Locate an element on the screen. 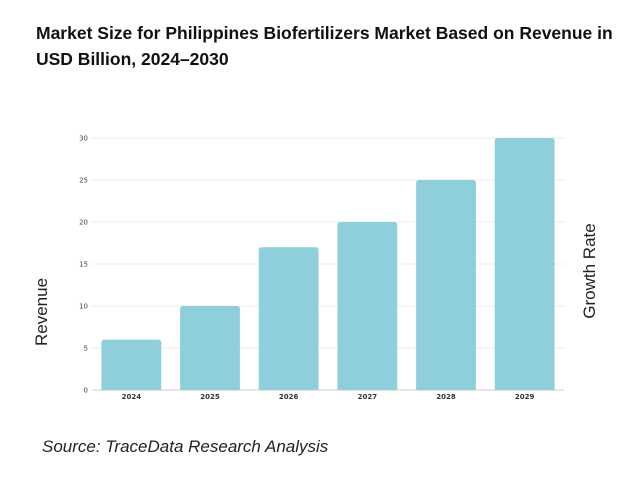 Image resolution: width=640 pixels, height=480 pixels. x-tick-label: 2026 is located at coordinates (289, 397).